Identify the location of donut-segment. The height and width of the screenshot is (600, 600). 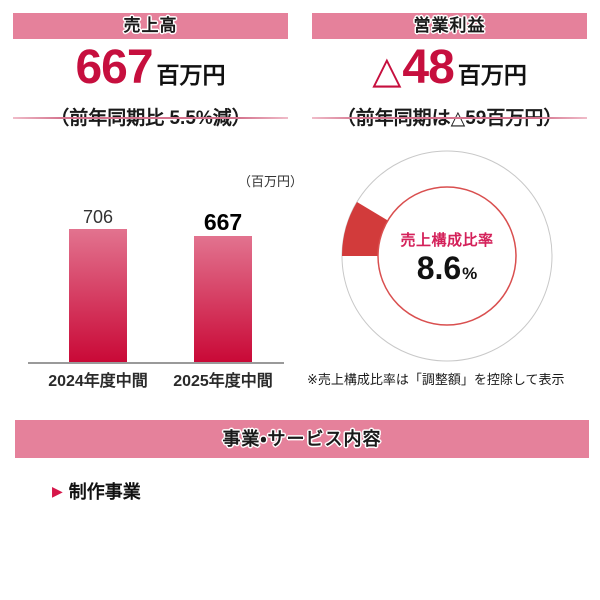
(365, 229).